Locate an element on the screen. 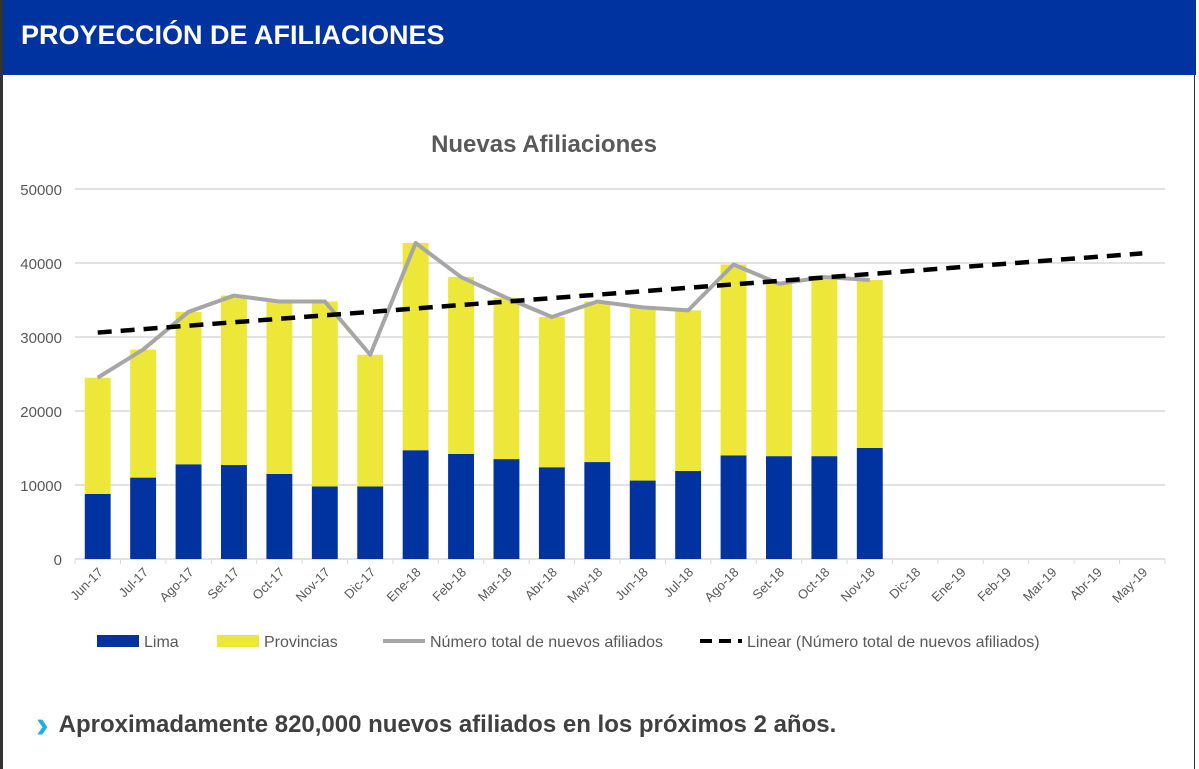  x-tick-label: Ene-18 is located at coordinates (403, 585).